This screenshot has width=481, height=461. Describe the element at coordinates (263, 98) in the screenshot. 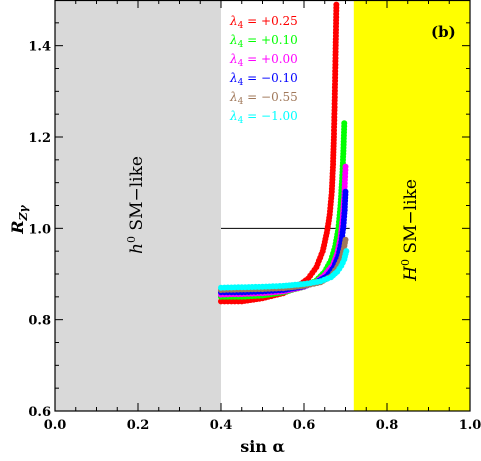

I see `legend-entry-4: λ4 = −0.55` at that location.